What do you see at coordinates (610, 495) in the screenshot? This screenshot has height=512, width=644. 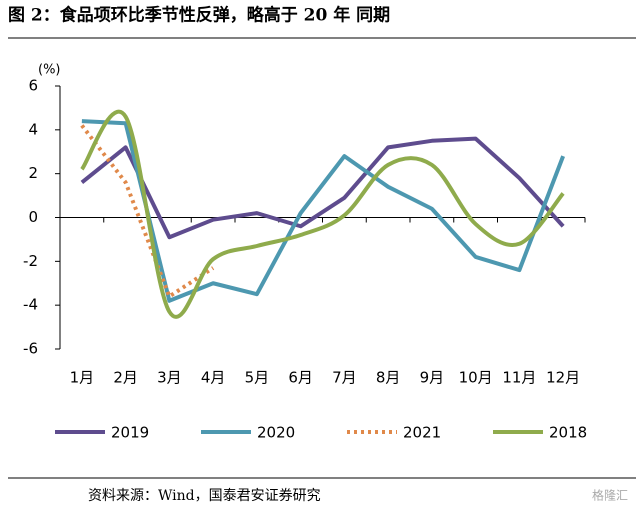 I see `watermark: 格隆汇` at bounding box center [610, 495].